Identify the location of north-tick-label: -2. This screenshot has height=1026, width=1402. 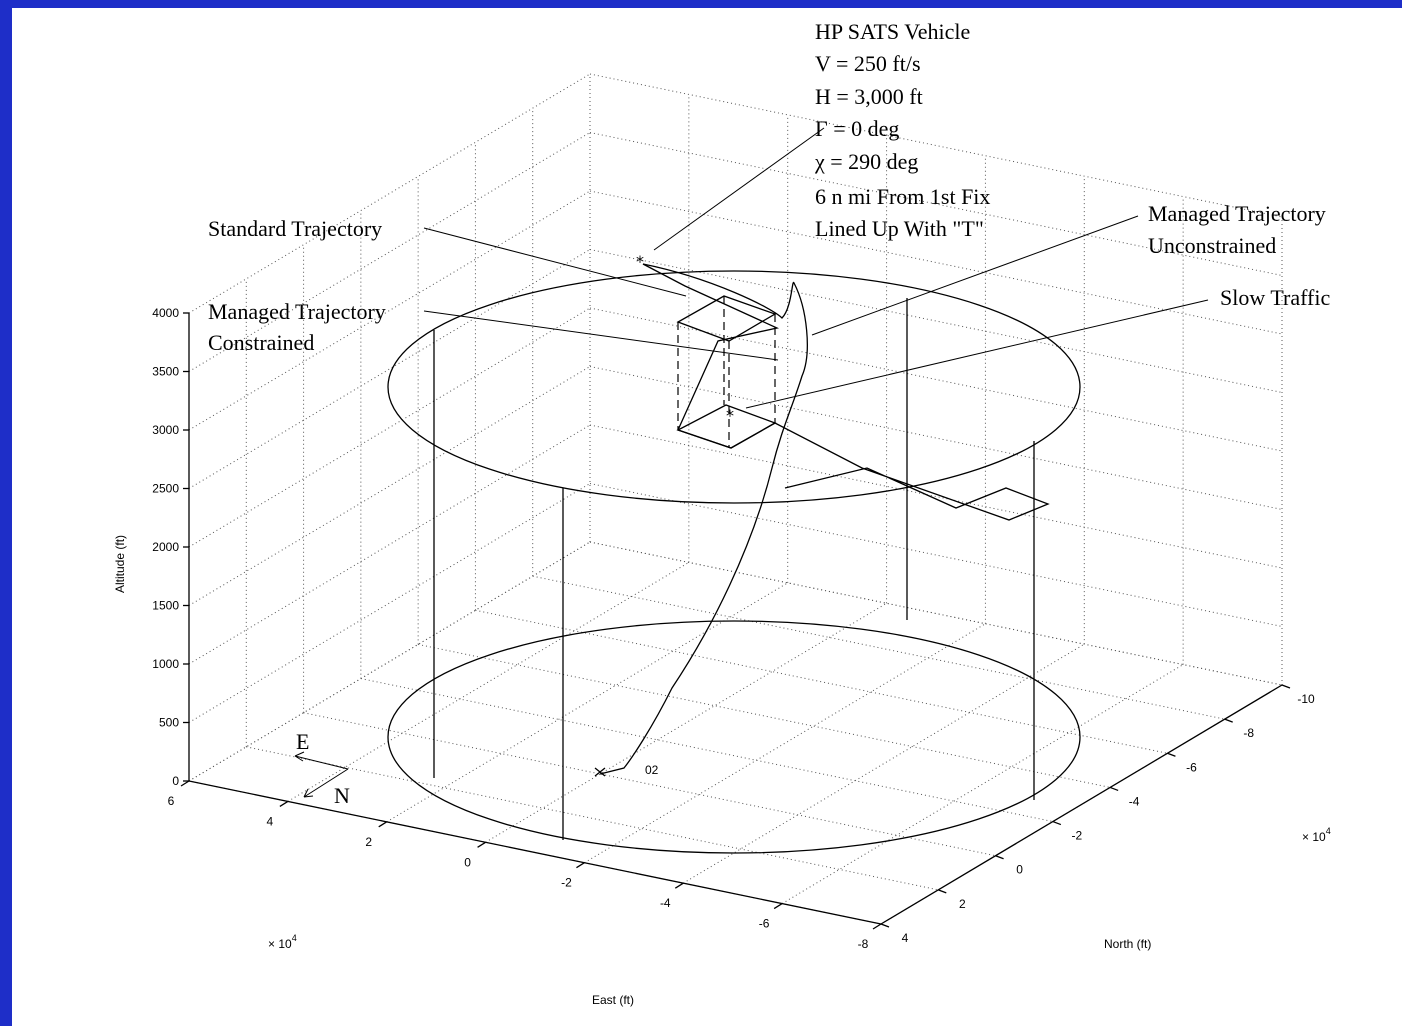
(1077, 836).